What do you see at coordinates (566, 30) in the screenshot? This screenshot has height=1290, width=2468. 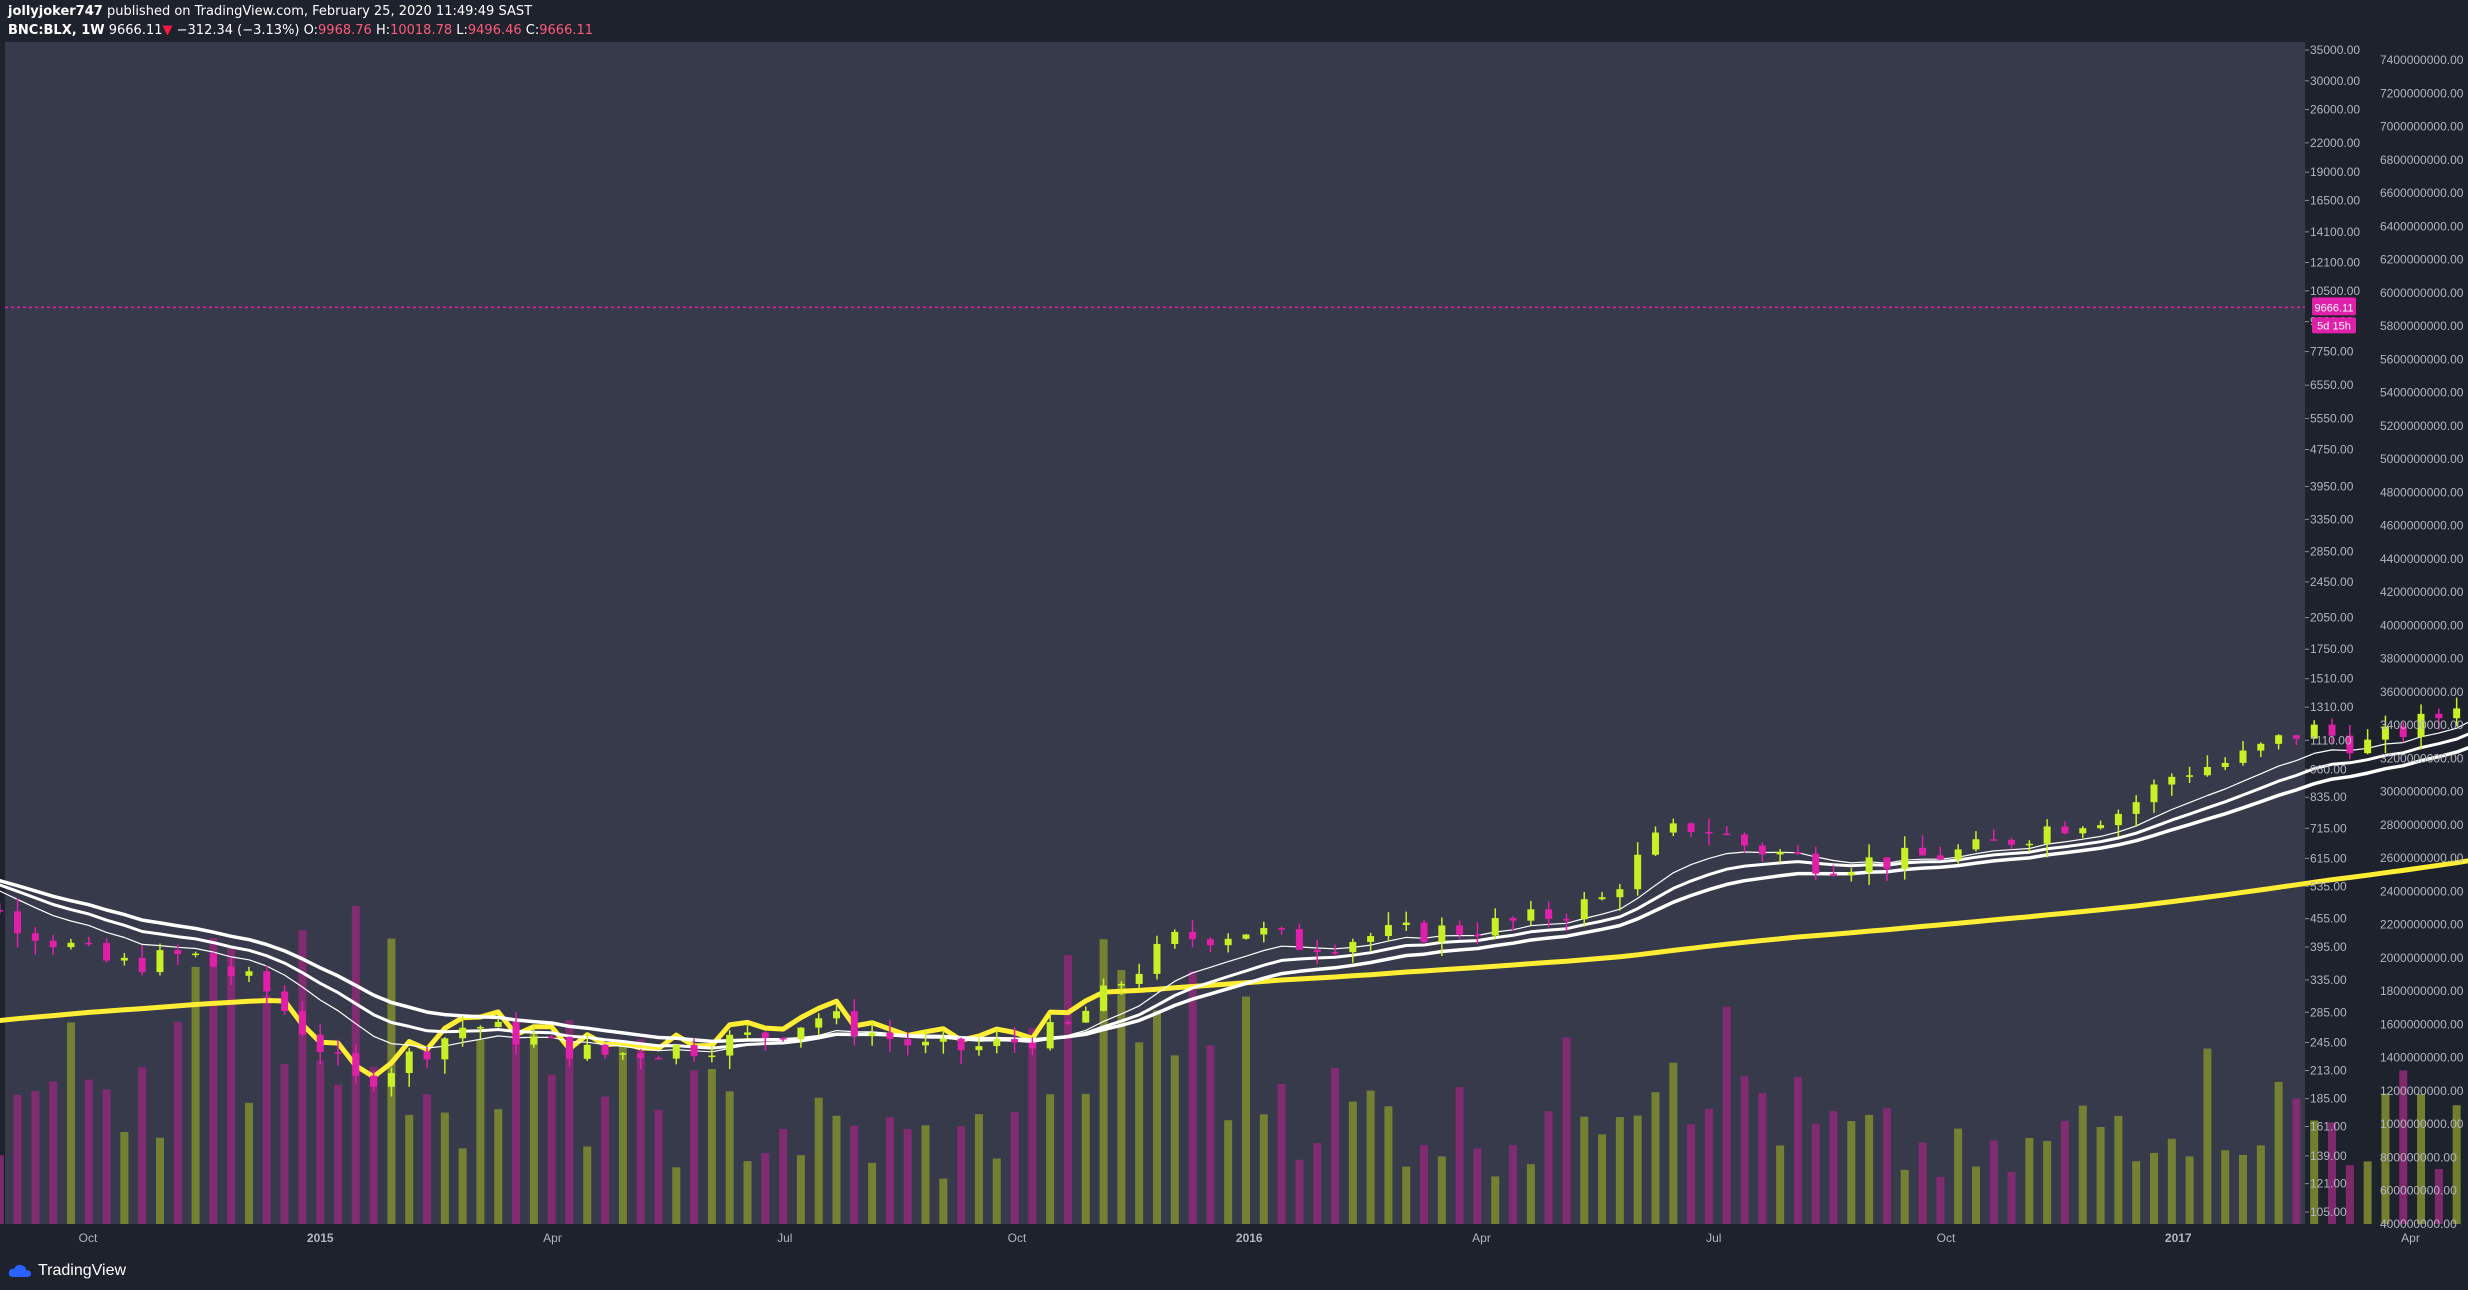 I see `close-value: 9666.11` at bounding box center [566, 30].